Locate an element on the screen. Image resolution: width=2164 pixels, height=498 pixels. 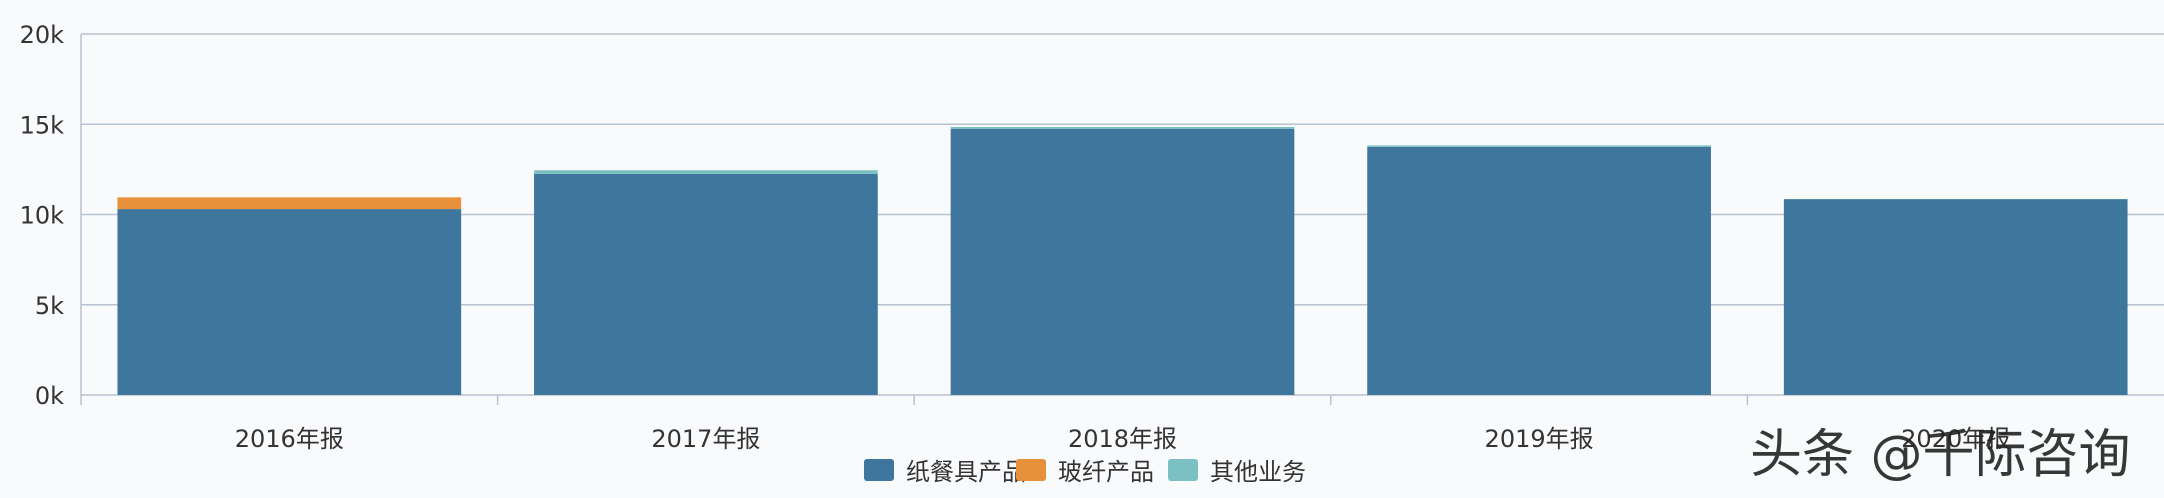
y-tick-label: 0k is located at coordinates (49, 396).